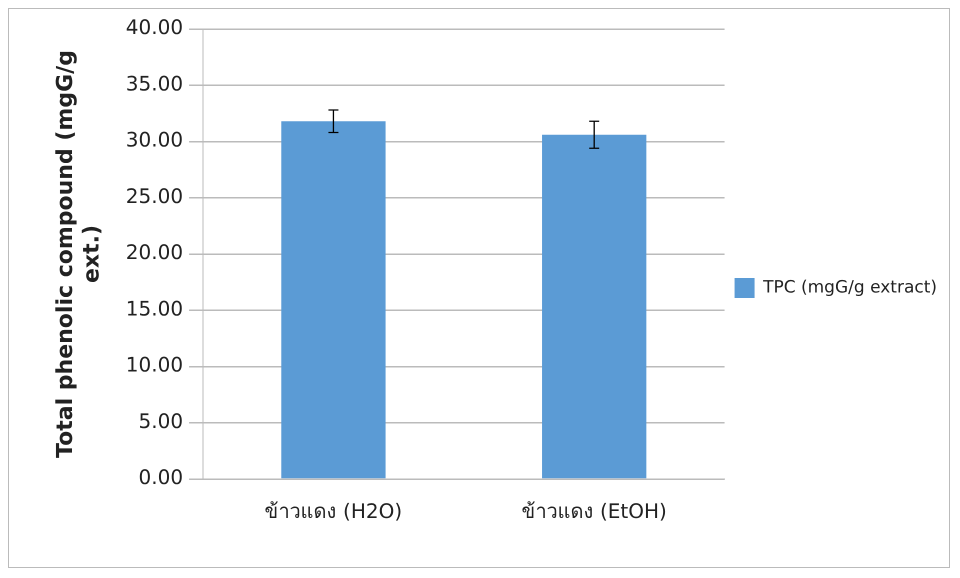  Describe the element at coordinates (155, 196) in the screenshot. I see `y-tick-label: 25.00` at that location.